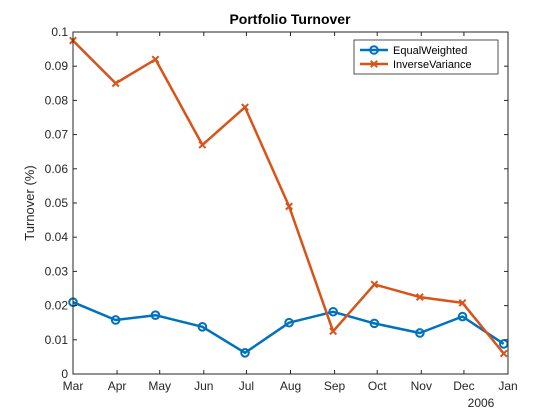 The height and width of the screenshot is (420, 560). I want to click on y-tick-label: 0.06, so click(57, 169).